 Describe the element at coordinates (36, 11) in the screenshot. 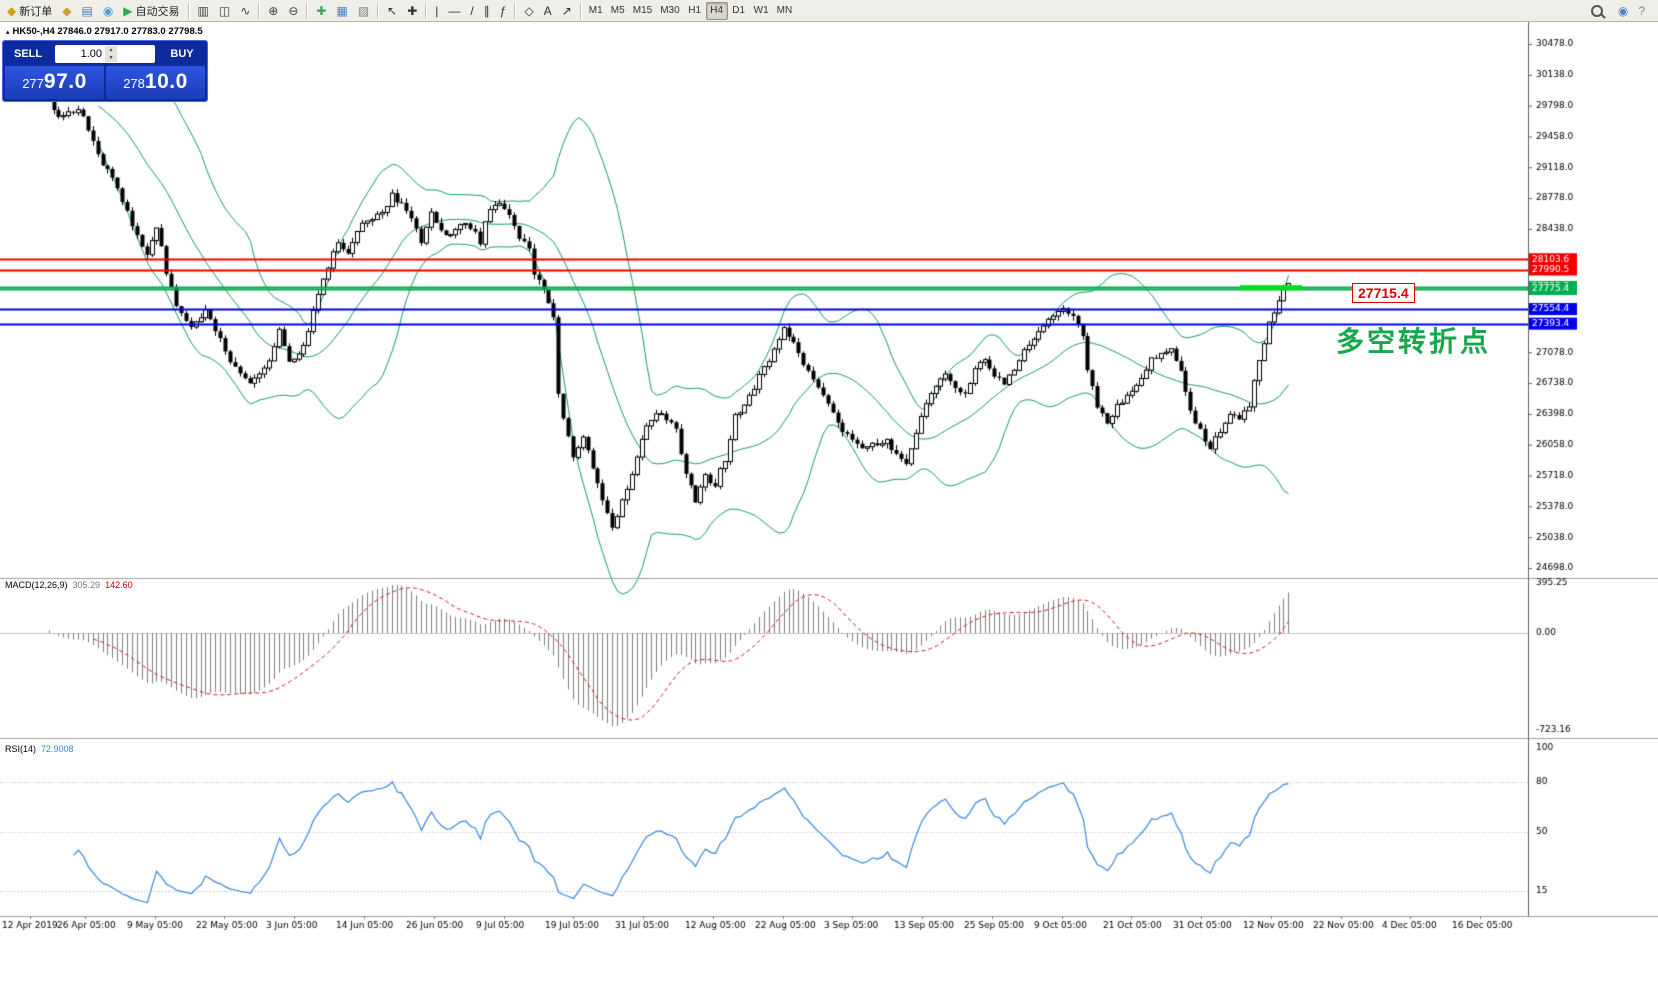

I see `new-order-button-label: 新订单` at that location.